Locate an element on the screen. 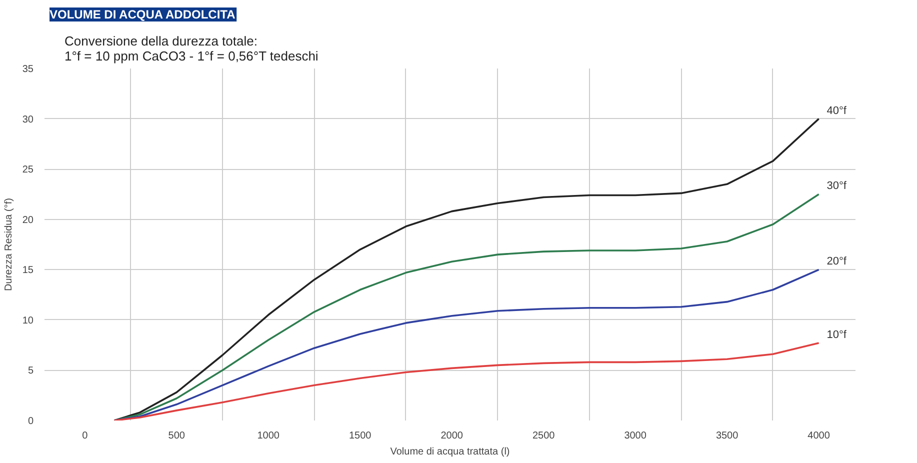 This screenshot has height=463, width=917. x-tick-label: 2000 is located at coordinates (452, 436).